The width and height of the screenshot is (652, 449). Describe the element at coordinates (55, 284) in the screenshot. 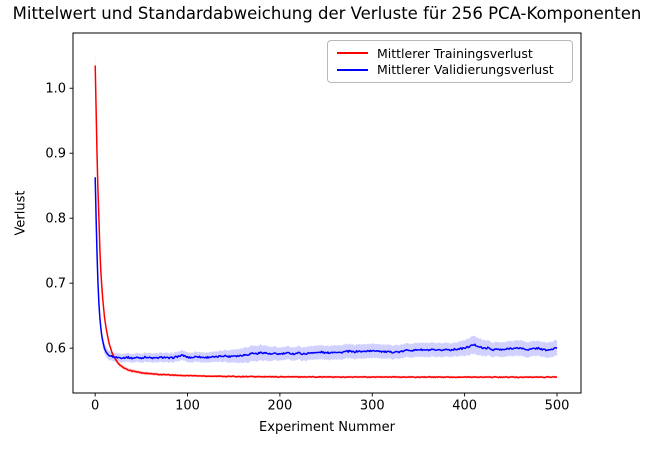

I see `y-tick-label: 0.7` at that location.